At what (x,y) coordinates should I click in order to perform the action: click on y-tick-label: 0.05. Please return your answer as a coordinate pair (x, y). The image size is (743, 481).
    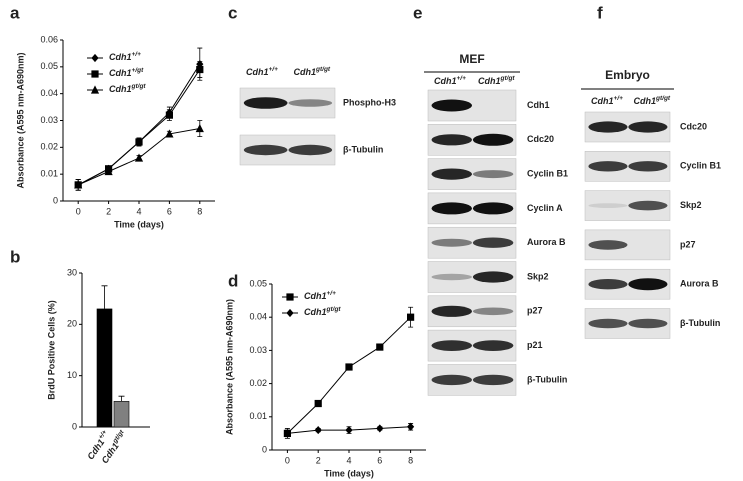
    Looking at the image, I should click on (258, 283).